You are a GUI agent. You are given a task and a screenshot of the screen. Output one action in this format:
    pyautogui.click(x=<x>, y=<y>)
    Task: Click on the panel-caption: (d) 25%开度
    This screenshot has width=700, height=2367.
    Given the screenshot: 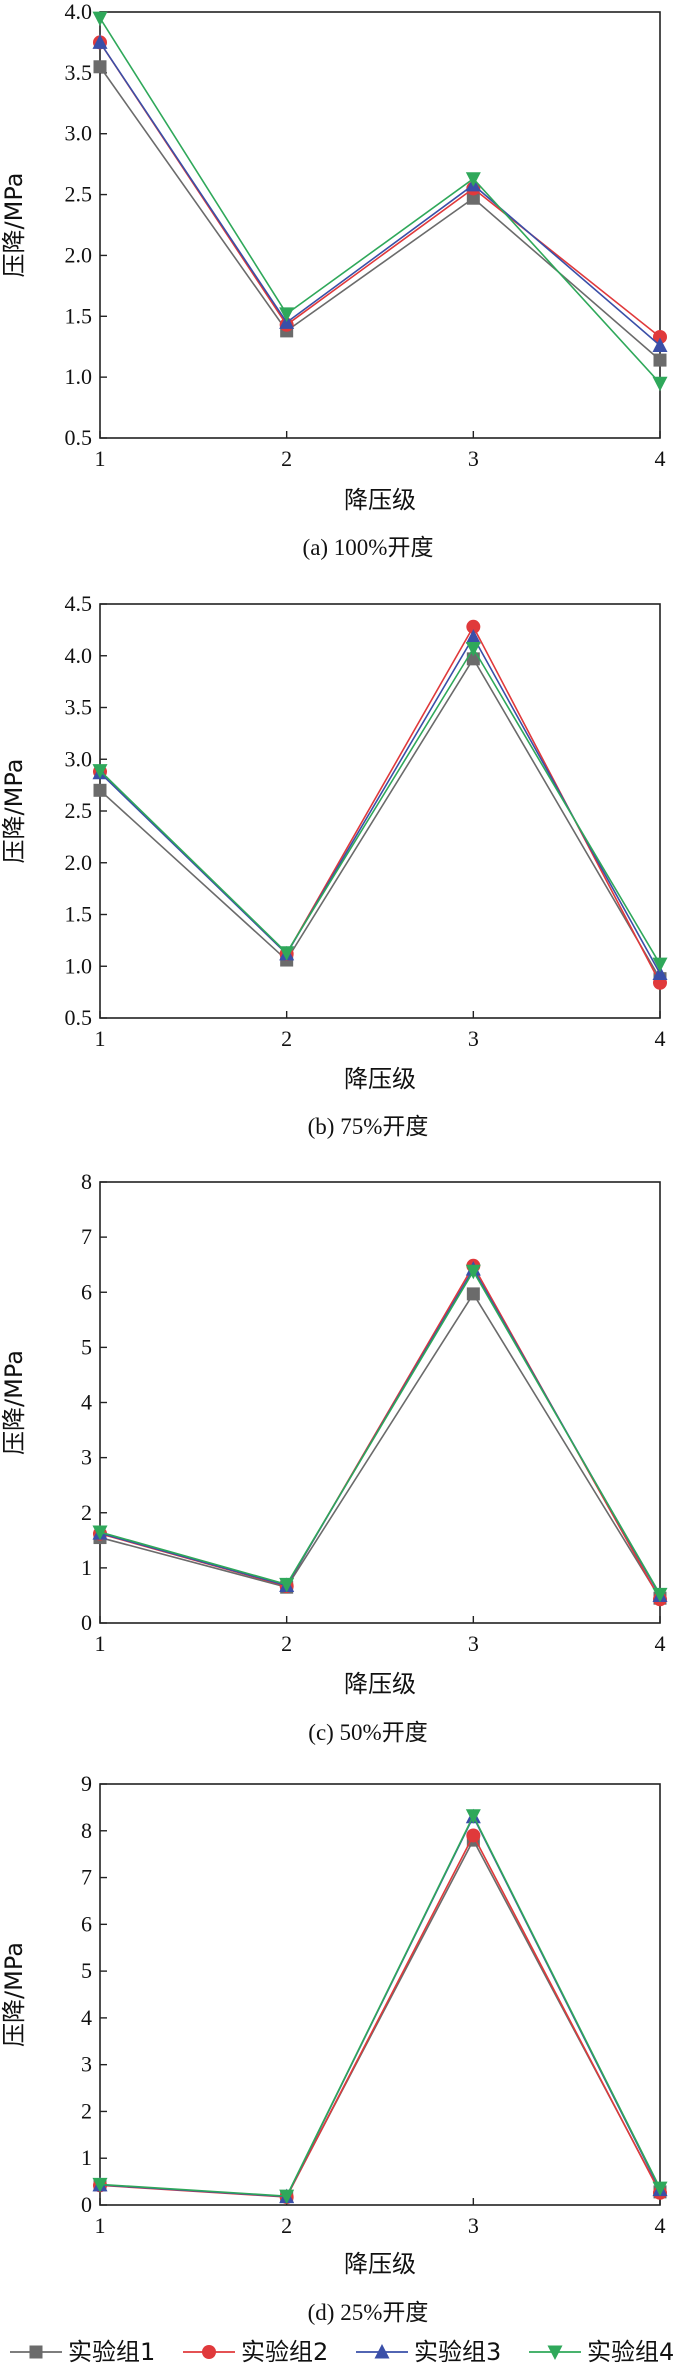 What is the action you would take?
    pyautogui.click(x=368, y=2312)
    